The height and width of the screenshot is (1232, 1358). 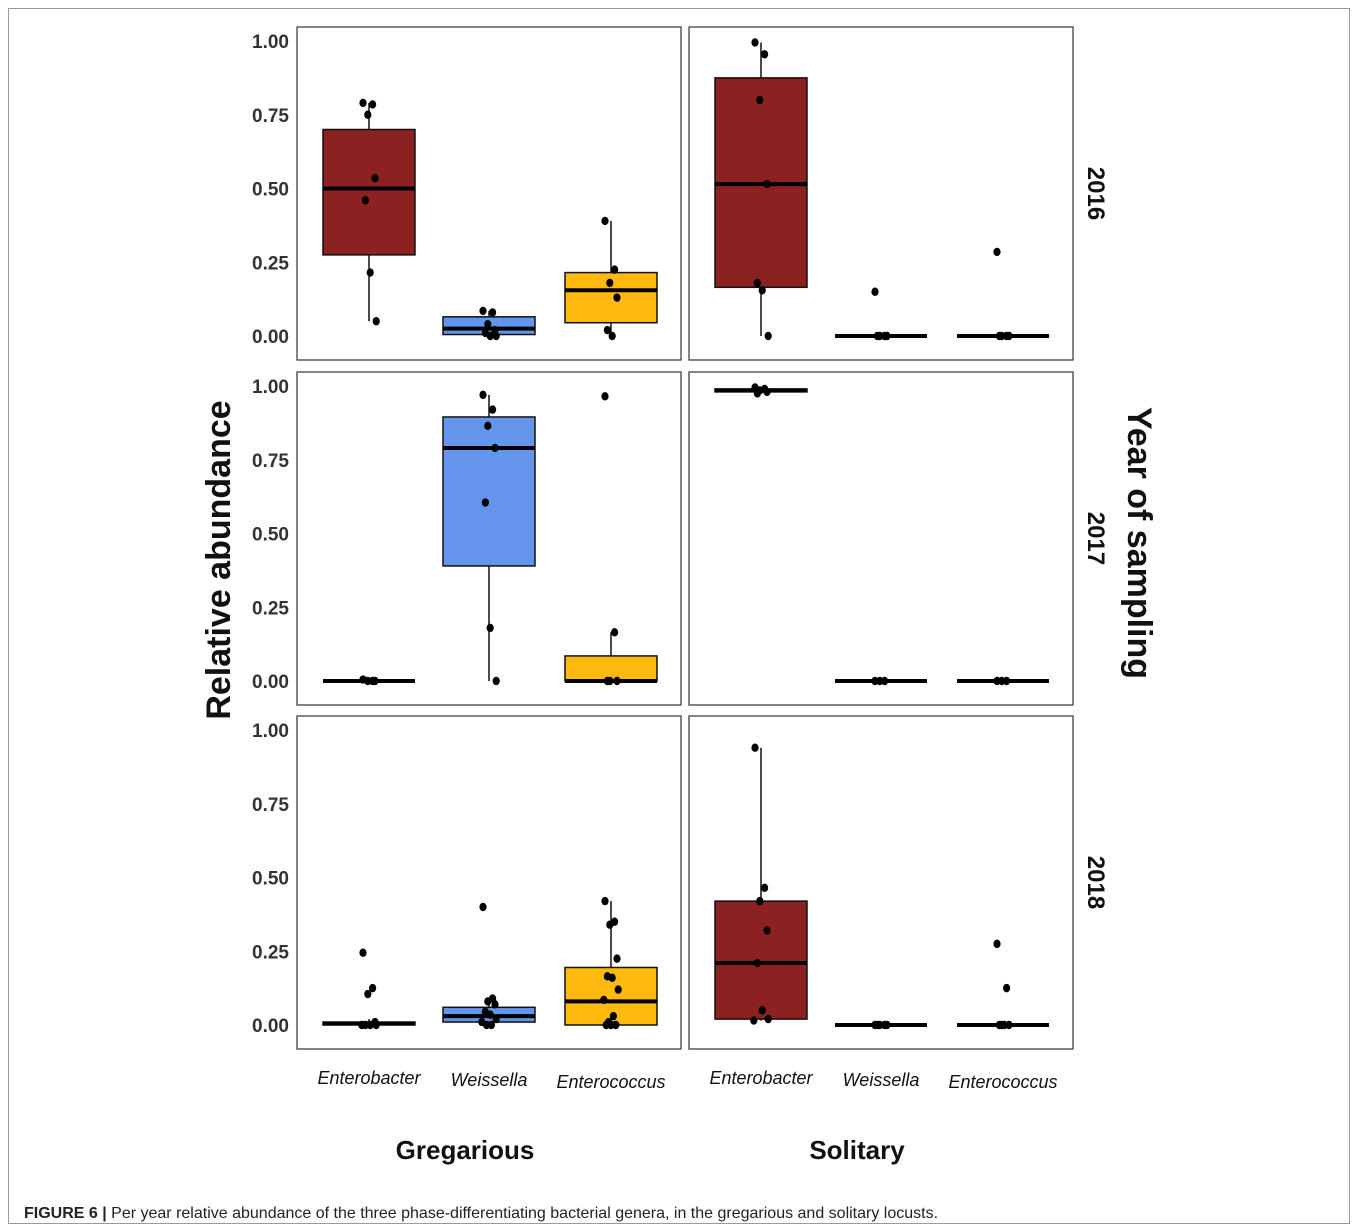 I want to click on panel-solitary-2016, so click(x=881, y=193).